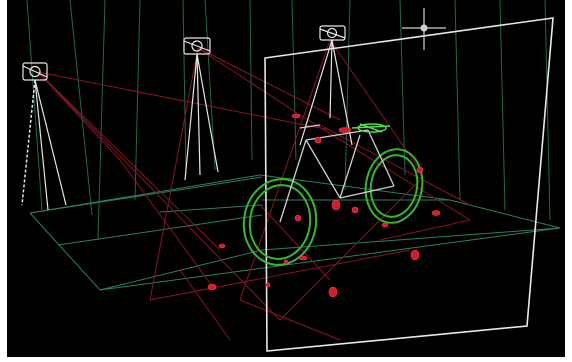 The width and height of the screenshot is (572, 362). I want to click on bicycle-rear-wheel, so click(394, 186).